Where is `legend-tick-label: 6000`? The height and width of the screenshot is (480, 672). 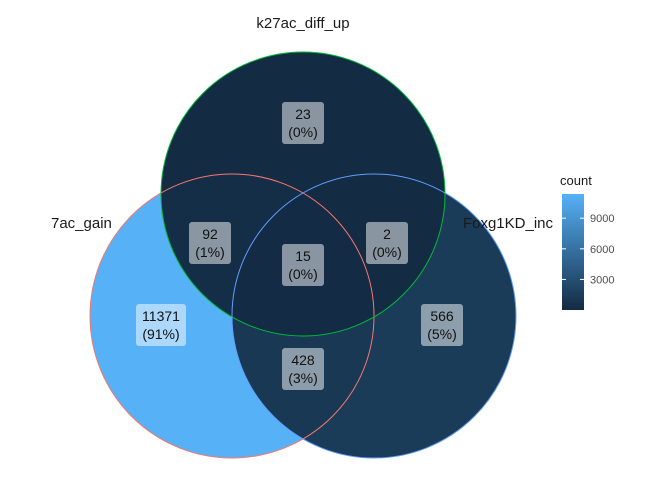 legend-tick-label: 6000 is located at coordinates (602, 250).